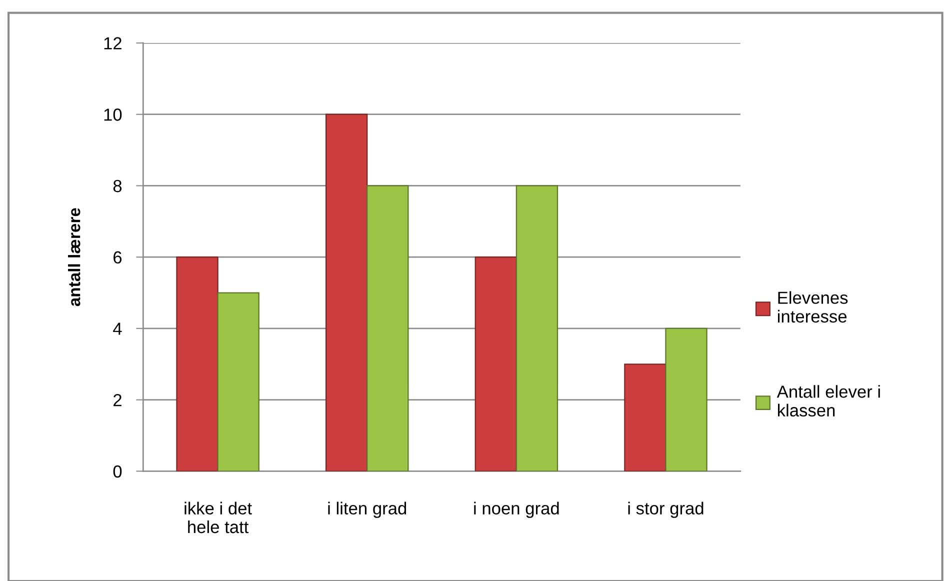  Describe the element at coordinates (218, 518) in the screenshot. I see `x-tick-label: ikke i det hele tatt` at that location.